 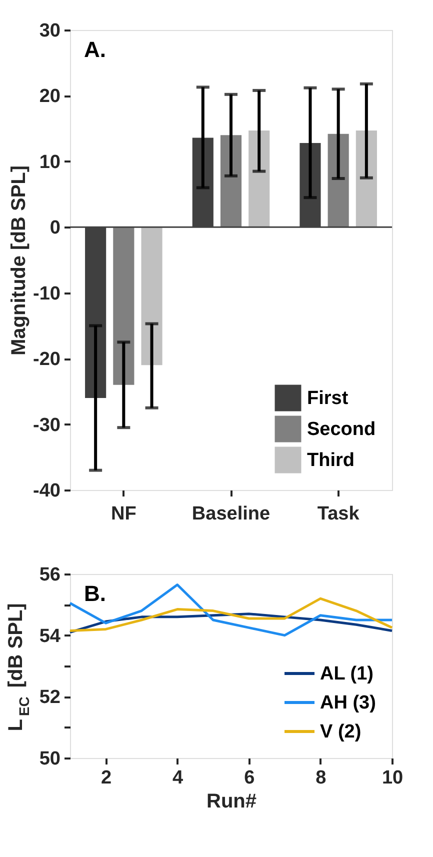 What do you see at coordinates (95, 49) in the screenshot?
I see `annotation: A.` at bounding box center [95, 49].